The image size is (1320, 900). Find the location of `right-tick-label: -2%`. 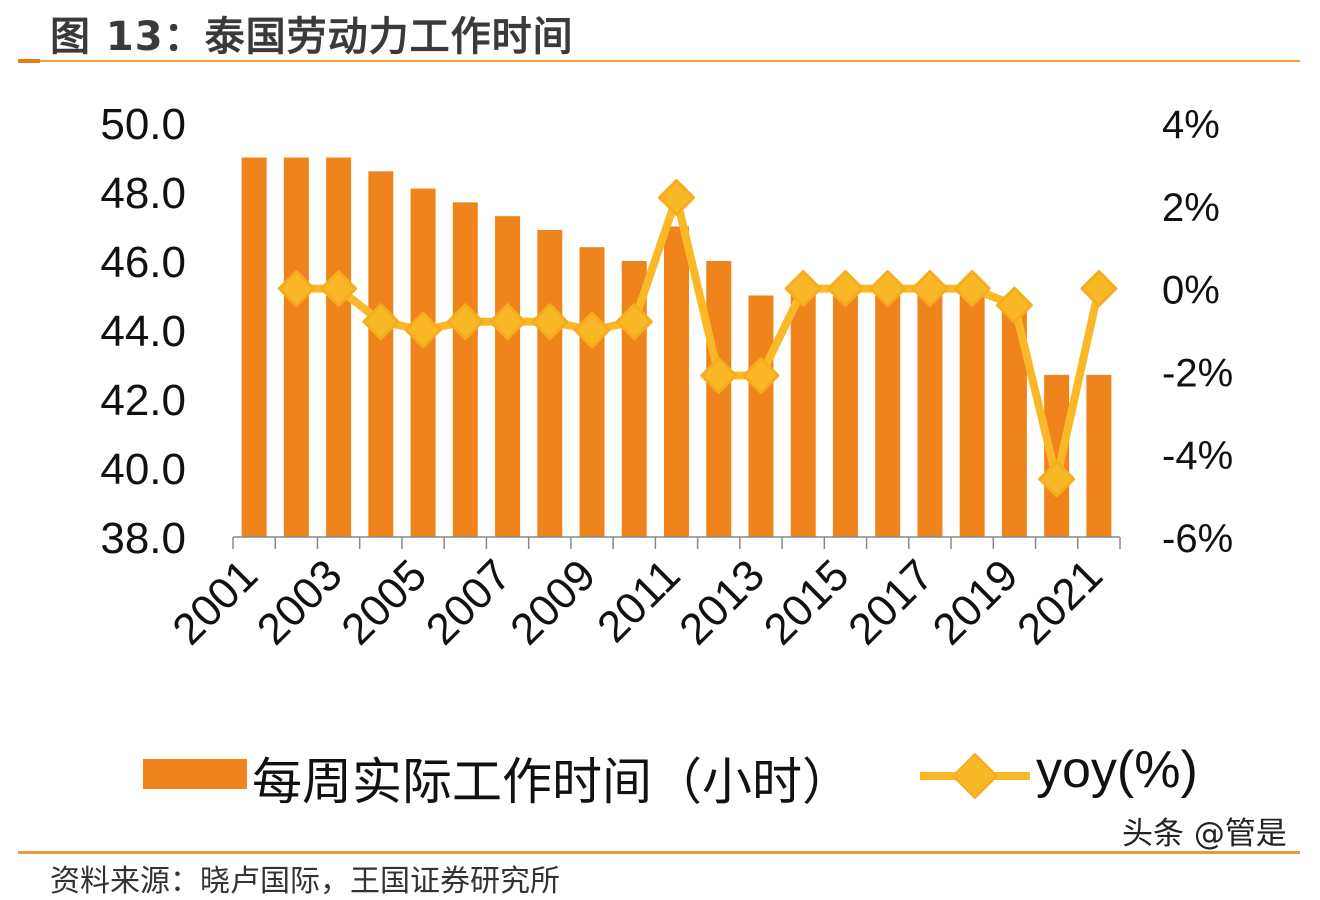

right-tick-label: -2% is located at coordinates (1197, 373).